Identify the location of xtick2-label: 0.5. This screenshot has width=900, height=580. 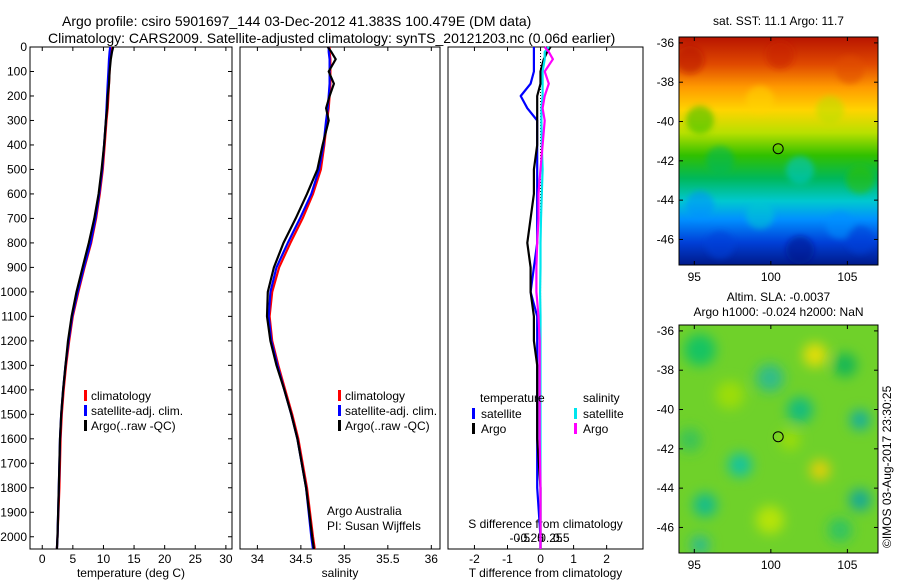
(561, 538).